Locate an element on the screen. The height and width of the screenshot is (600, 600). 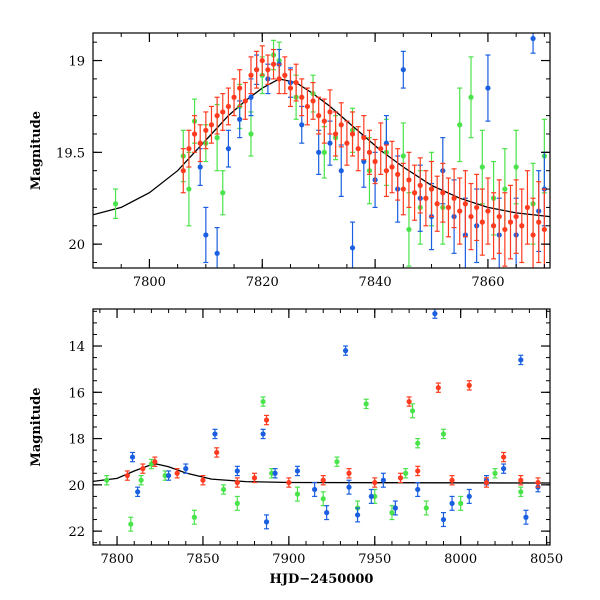
x-tick-label: 8050 is located at coordinates (546, 559).